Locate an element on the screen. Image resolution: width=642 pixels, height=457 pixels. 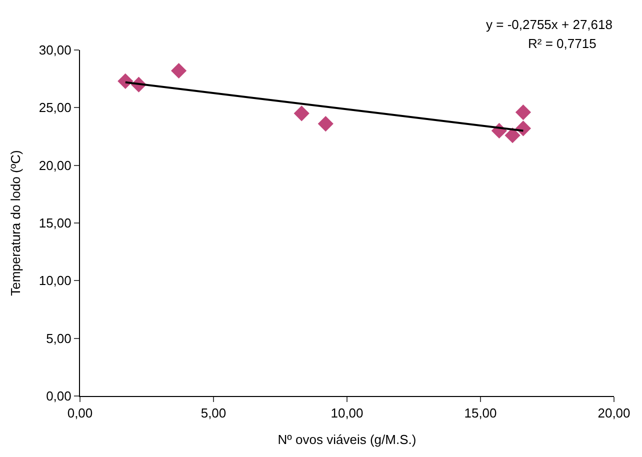
y-tick-label: 0,00 is located at coordinates (59, 396).